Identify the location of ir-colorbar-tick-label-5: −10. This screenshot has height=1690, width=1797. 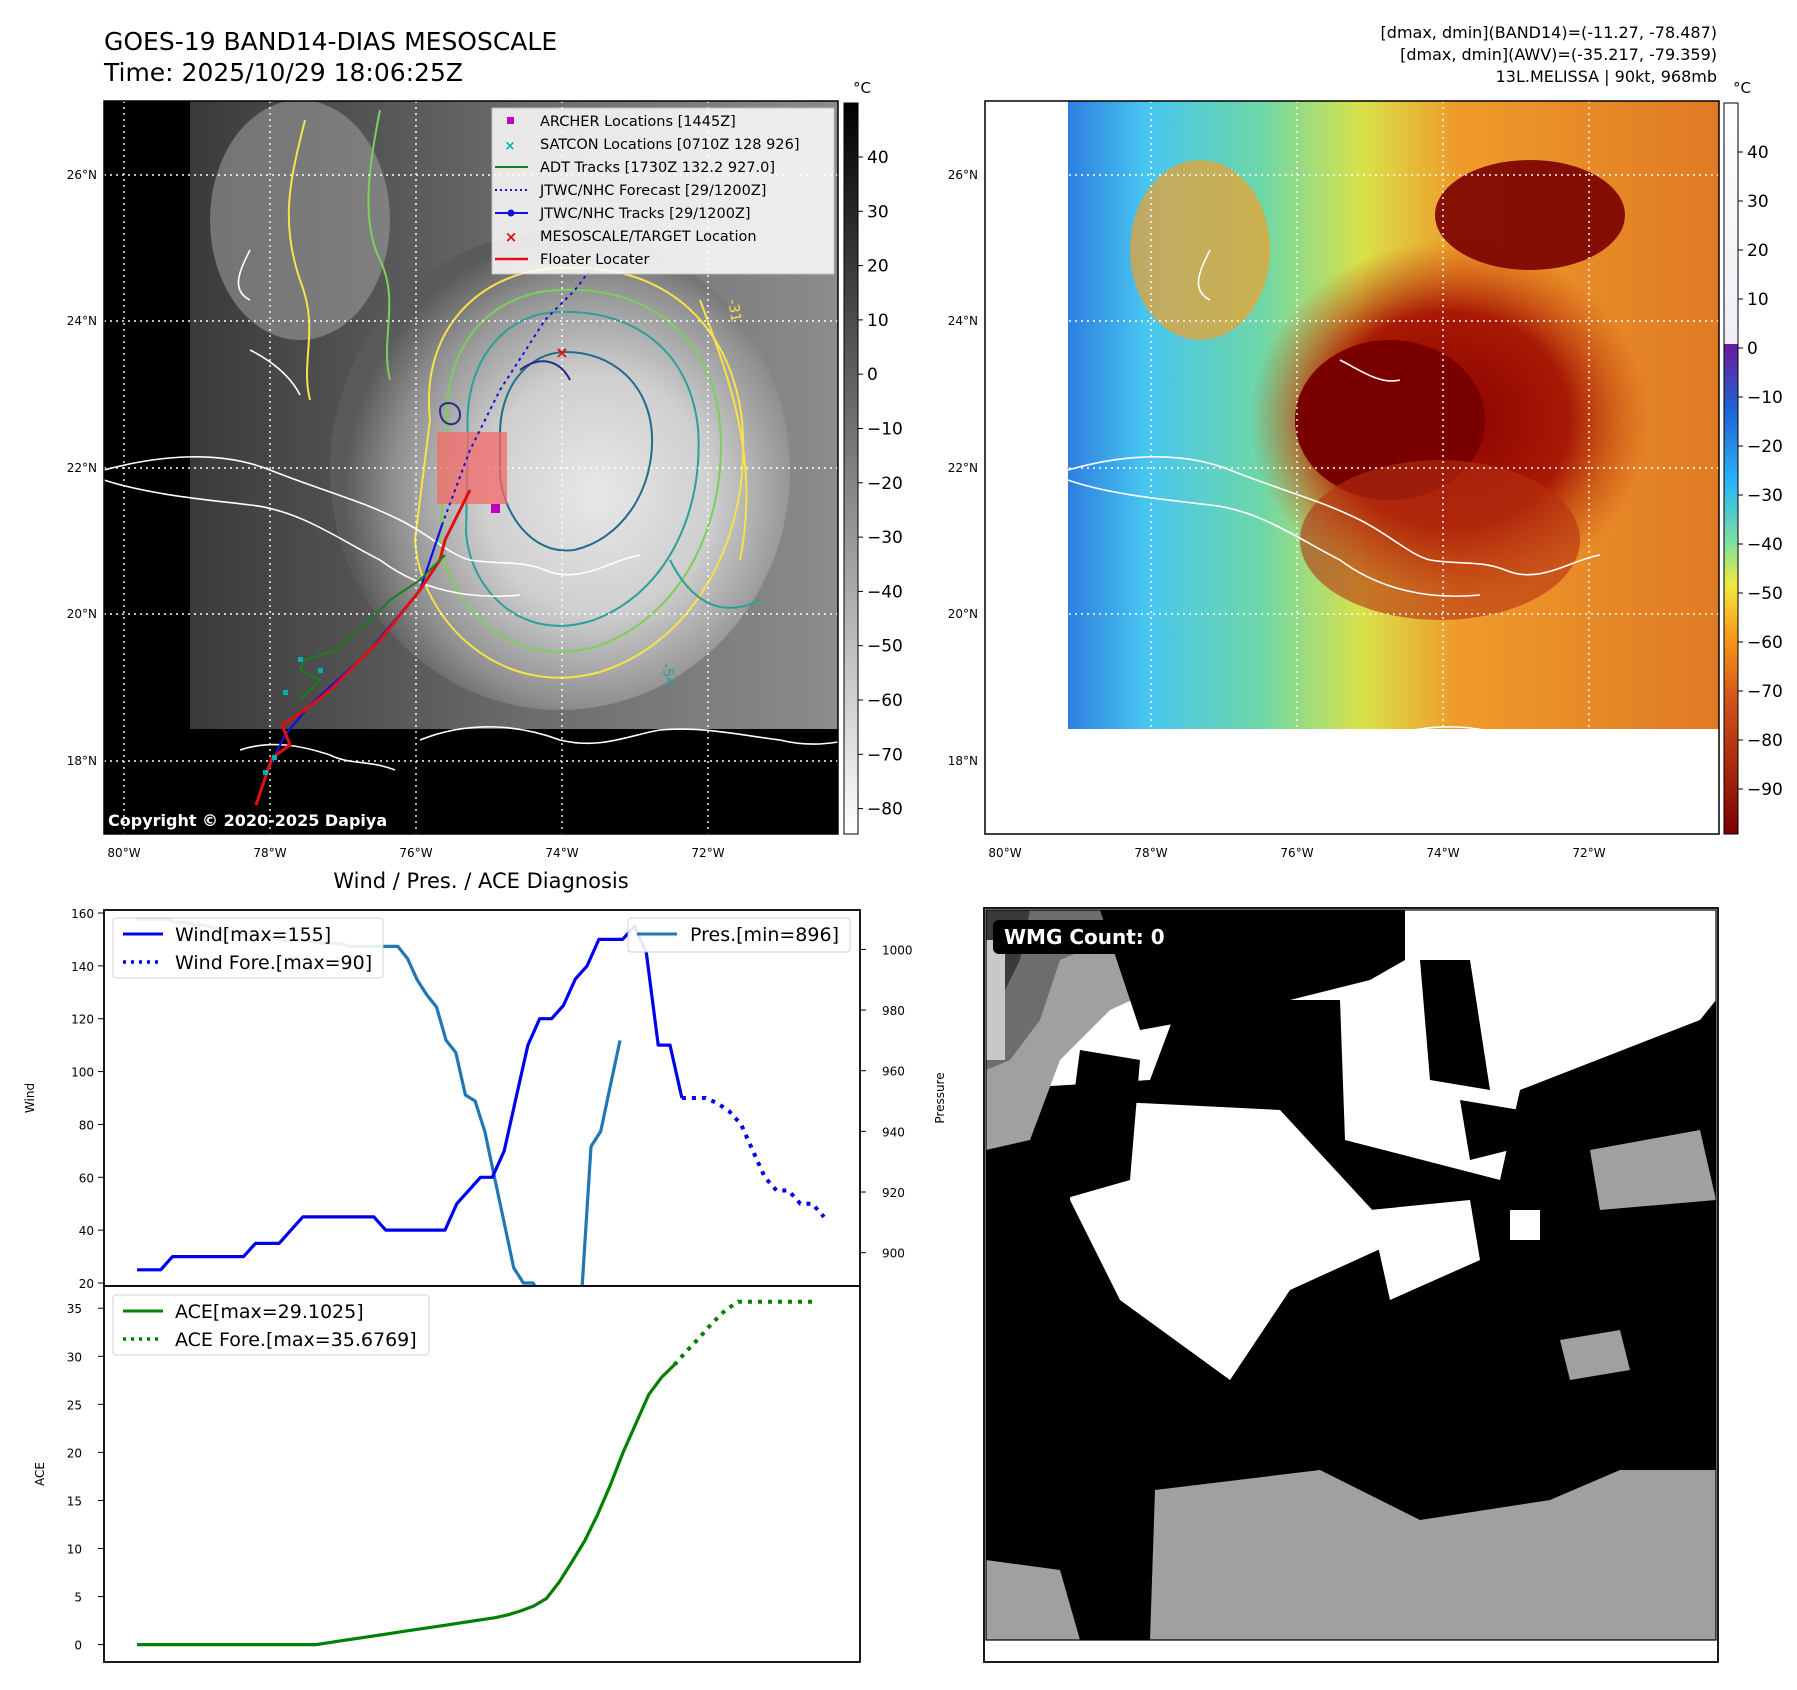
(885, 430).